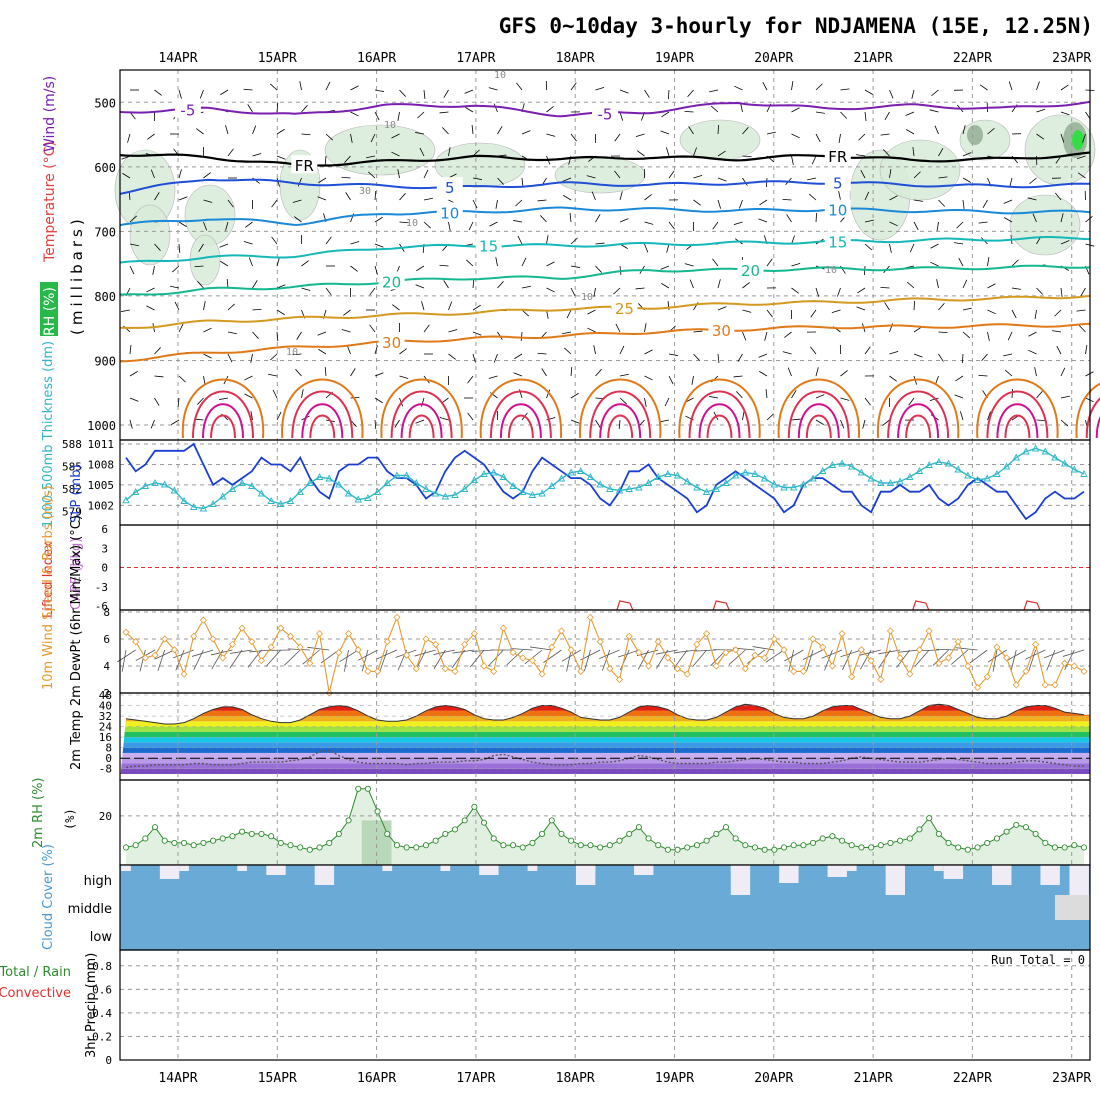 This screenshot has height=1100, width=1100. What do you see at coordinates (102, 966) in the screenshot?
I see `precip-tick-label: 0.8` at bounding box center [102, 966].